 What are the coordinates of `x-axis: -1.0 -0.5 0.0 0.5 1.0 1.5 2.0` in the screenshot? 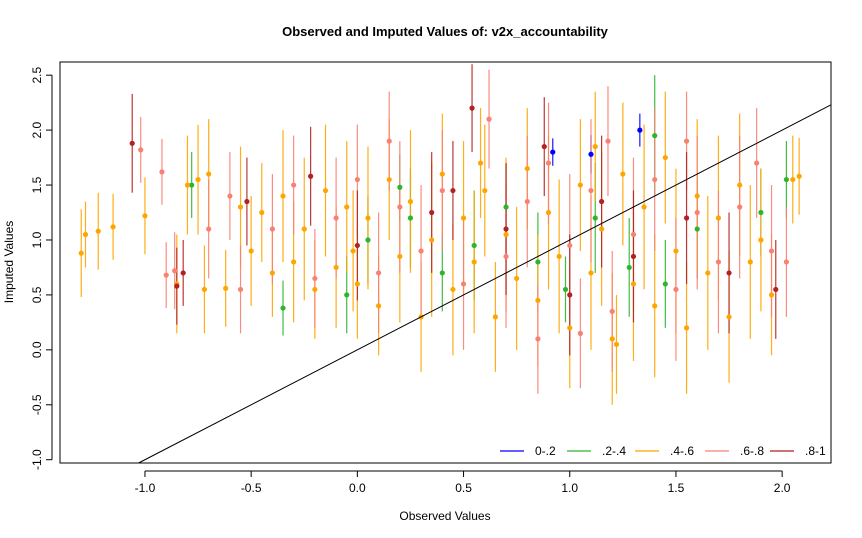 It's located at (463, 482).